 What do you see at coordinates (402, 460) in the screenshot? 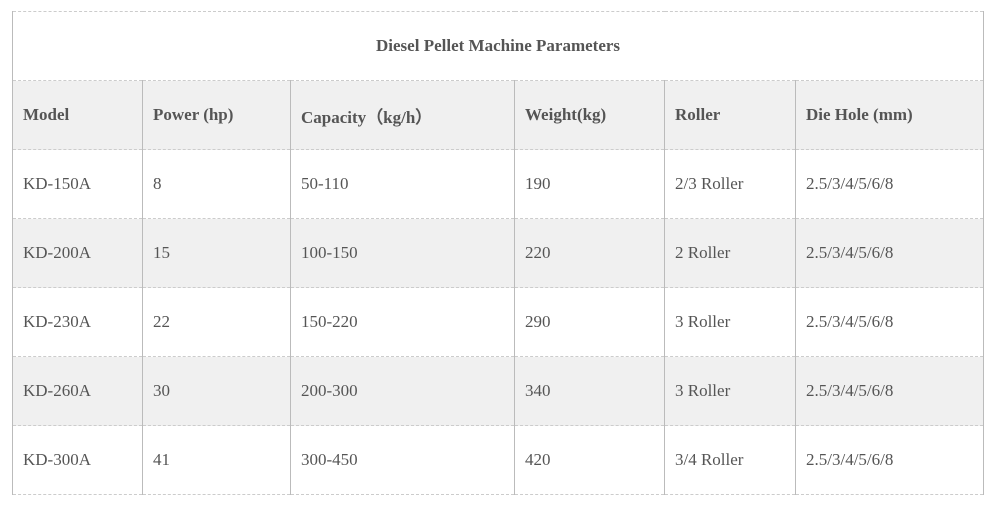
I see `cell-capacity: 300-450` at bounding box center [402, 460].